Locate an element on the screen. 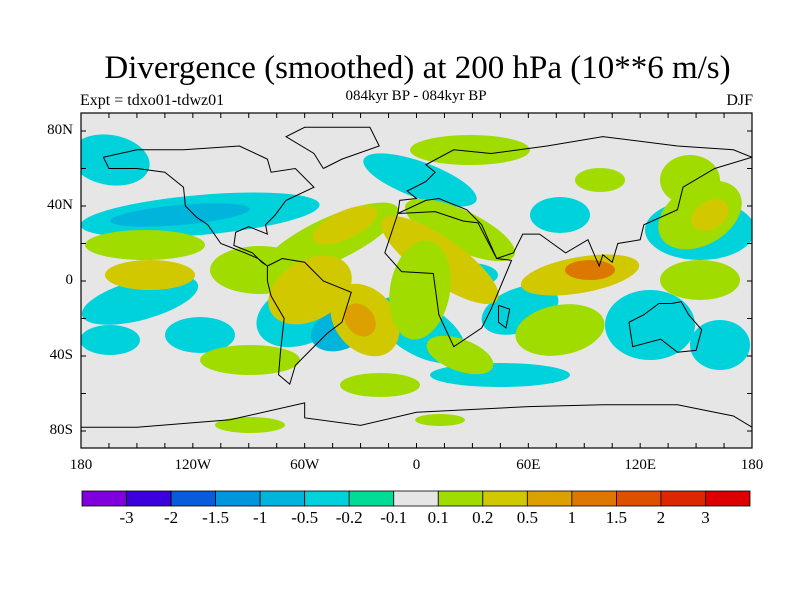 Image resolution: width=800 pixels, height=600 pixels. x-tick-label: 0 is located at coordinates (416, 465).